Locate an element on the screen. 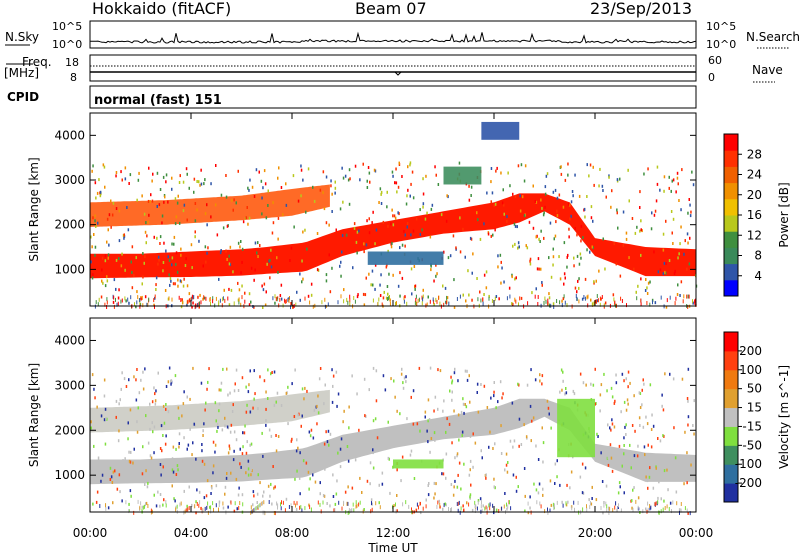 This screenshot has height=554, width=800. nsky-frame is located at coordinates (393, 34).